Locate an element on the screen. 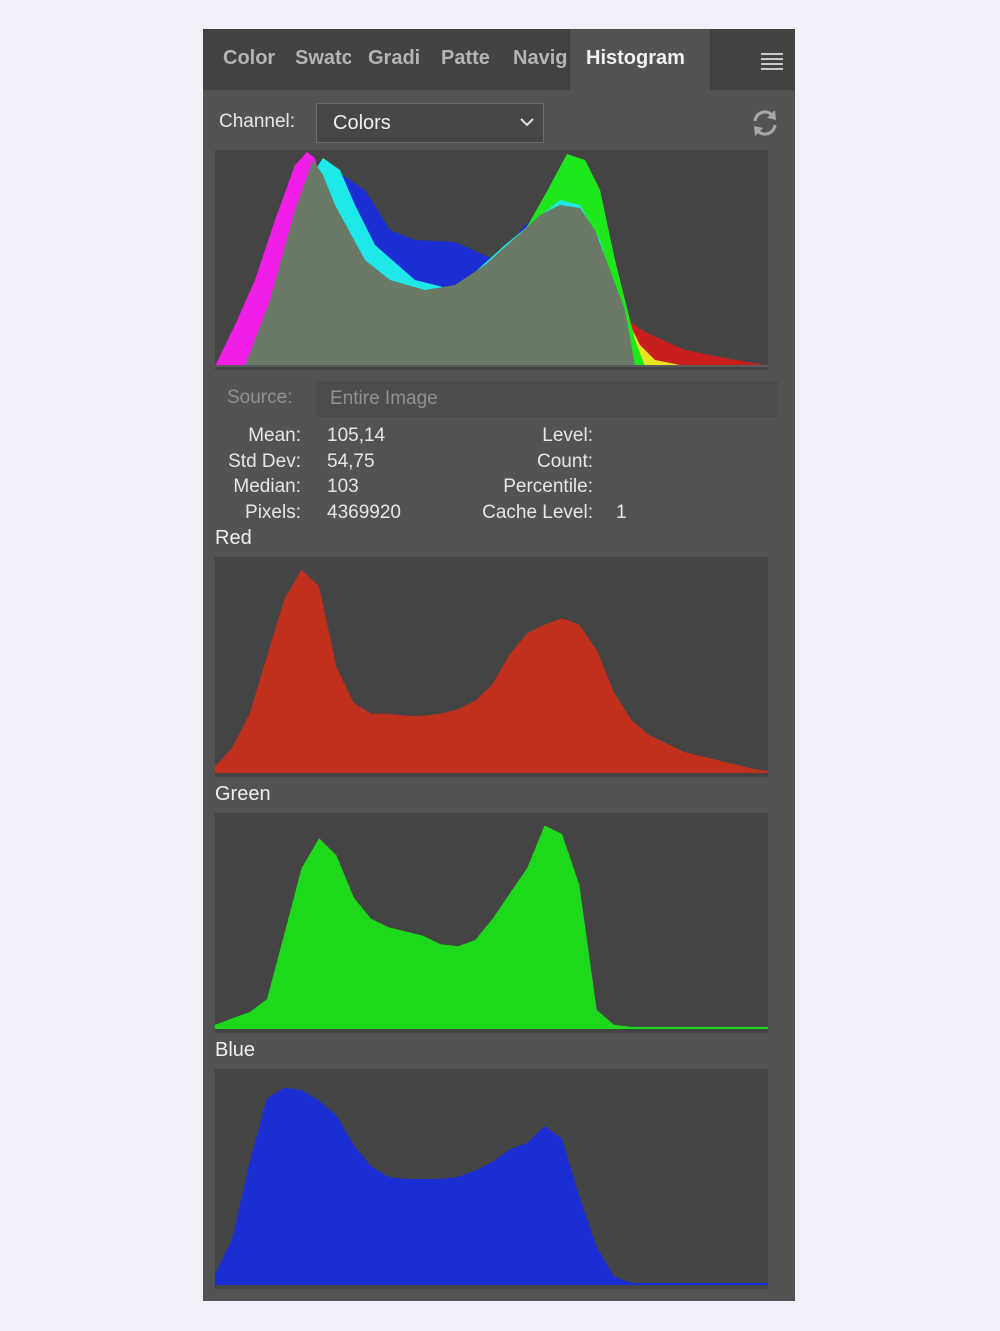 The image size is (1000, 1331). red-histogram is located at coordinates (491, 667).